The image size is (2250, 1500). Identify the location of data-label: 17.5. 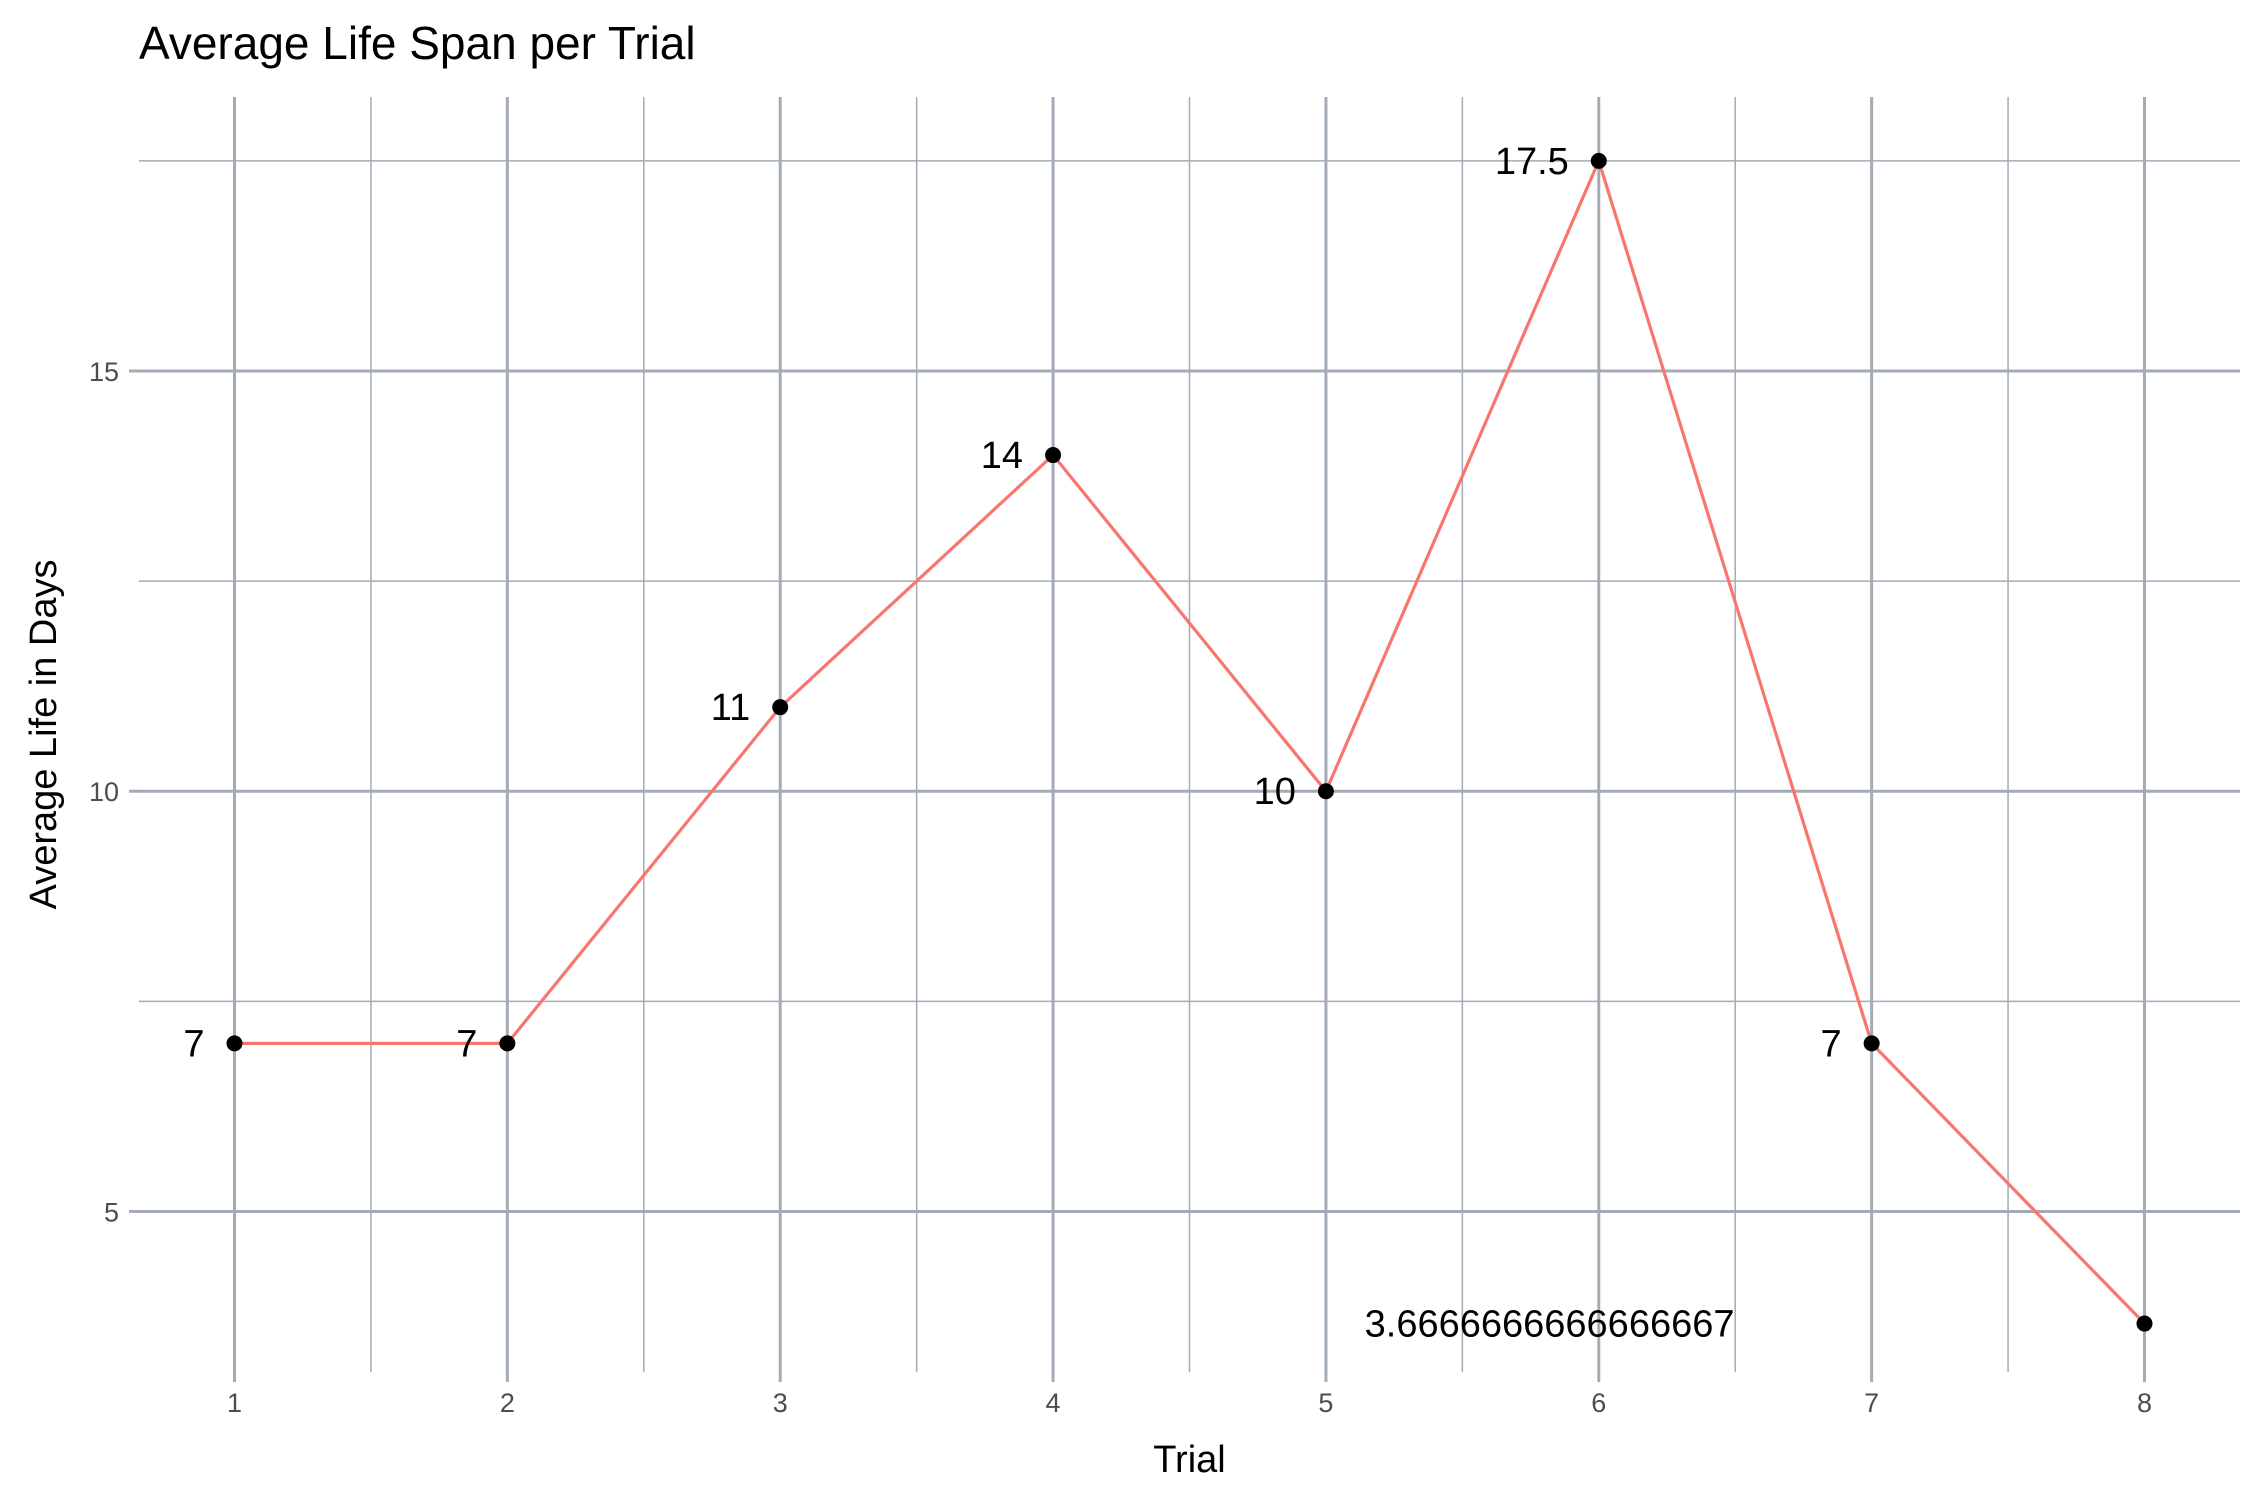
(1532, 162).